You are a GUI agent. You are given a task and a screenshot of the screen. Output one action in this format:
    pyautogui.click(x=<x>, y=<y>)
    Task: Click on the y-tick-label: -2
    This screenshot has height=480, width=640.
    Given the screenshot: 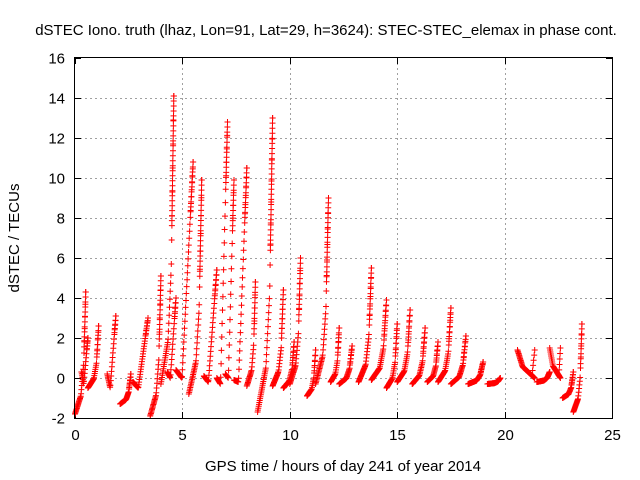 What is the action you would take?
    pyautogui.click(x=58, y=419)
    